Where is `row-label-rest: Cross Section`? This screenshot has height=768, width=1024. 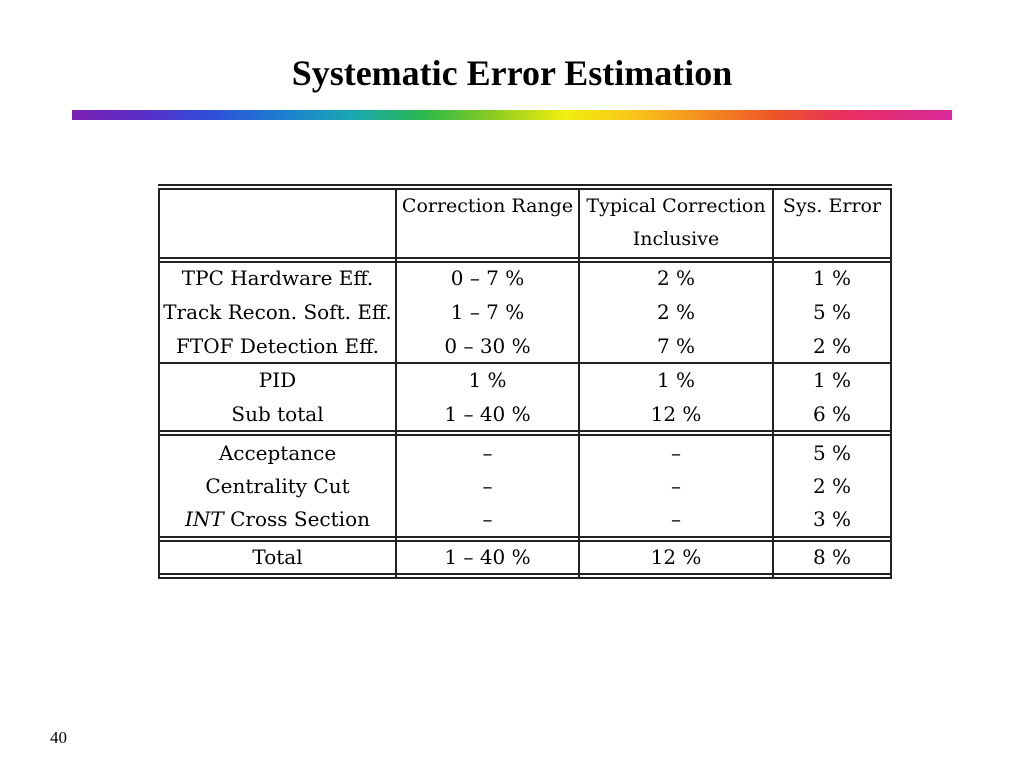 row-label-rest: Cross Section is located at coordinates (296, 519).